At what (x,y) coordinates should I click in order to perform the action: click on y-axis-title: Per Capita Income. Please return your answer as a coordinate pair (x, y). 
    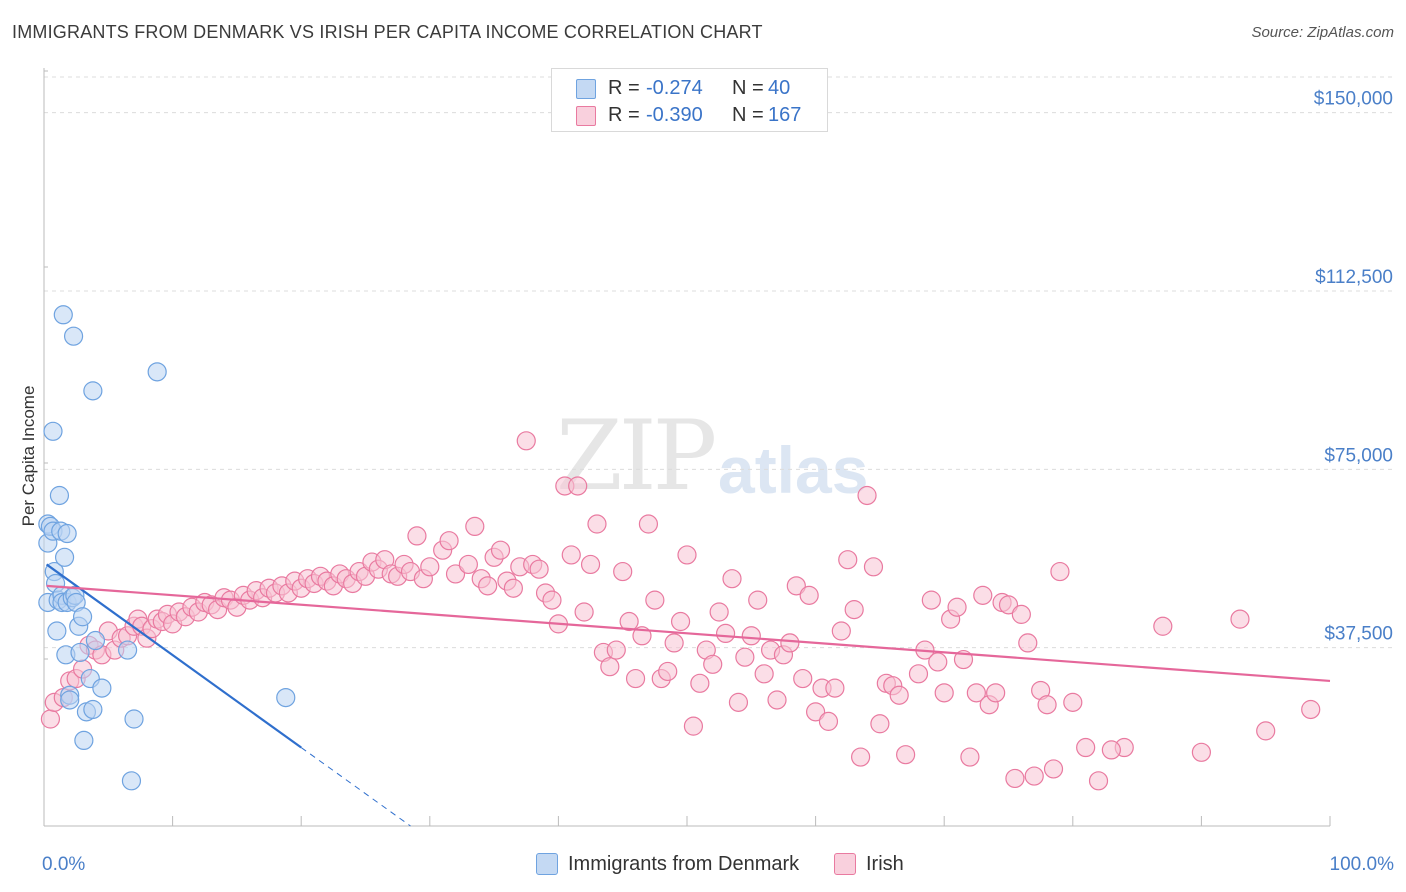
    Looking at the image, I should click on (28, 456).